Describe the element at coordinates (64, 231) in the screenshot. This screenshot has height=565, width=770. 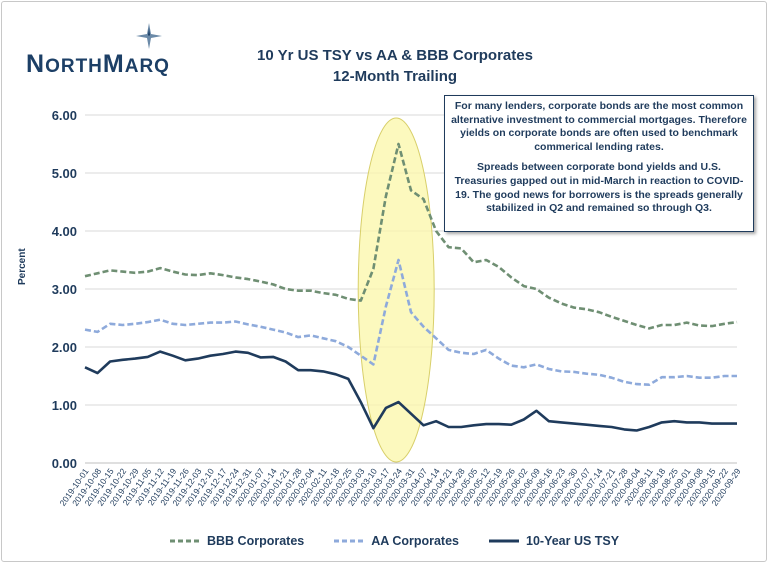
I see `y-tick-label: 4.00` at that location.